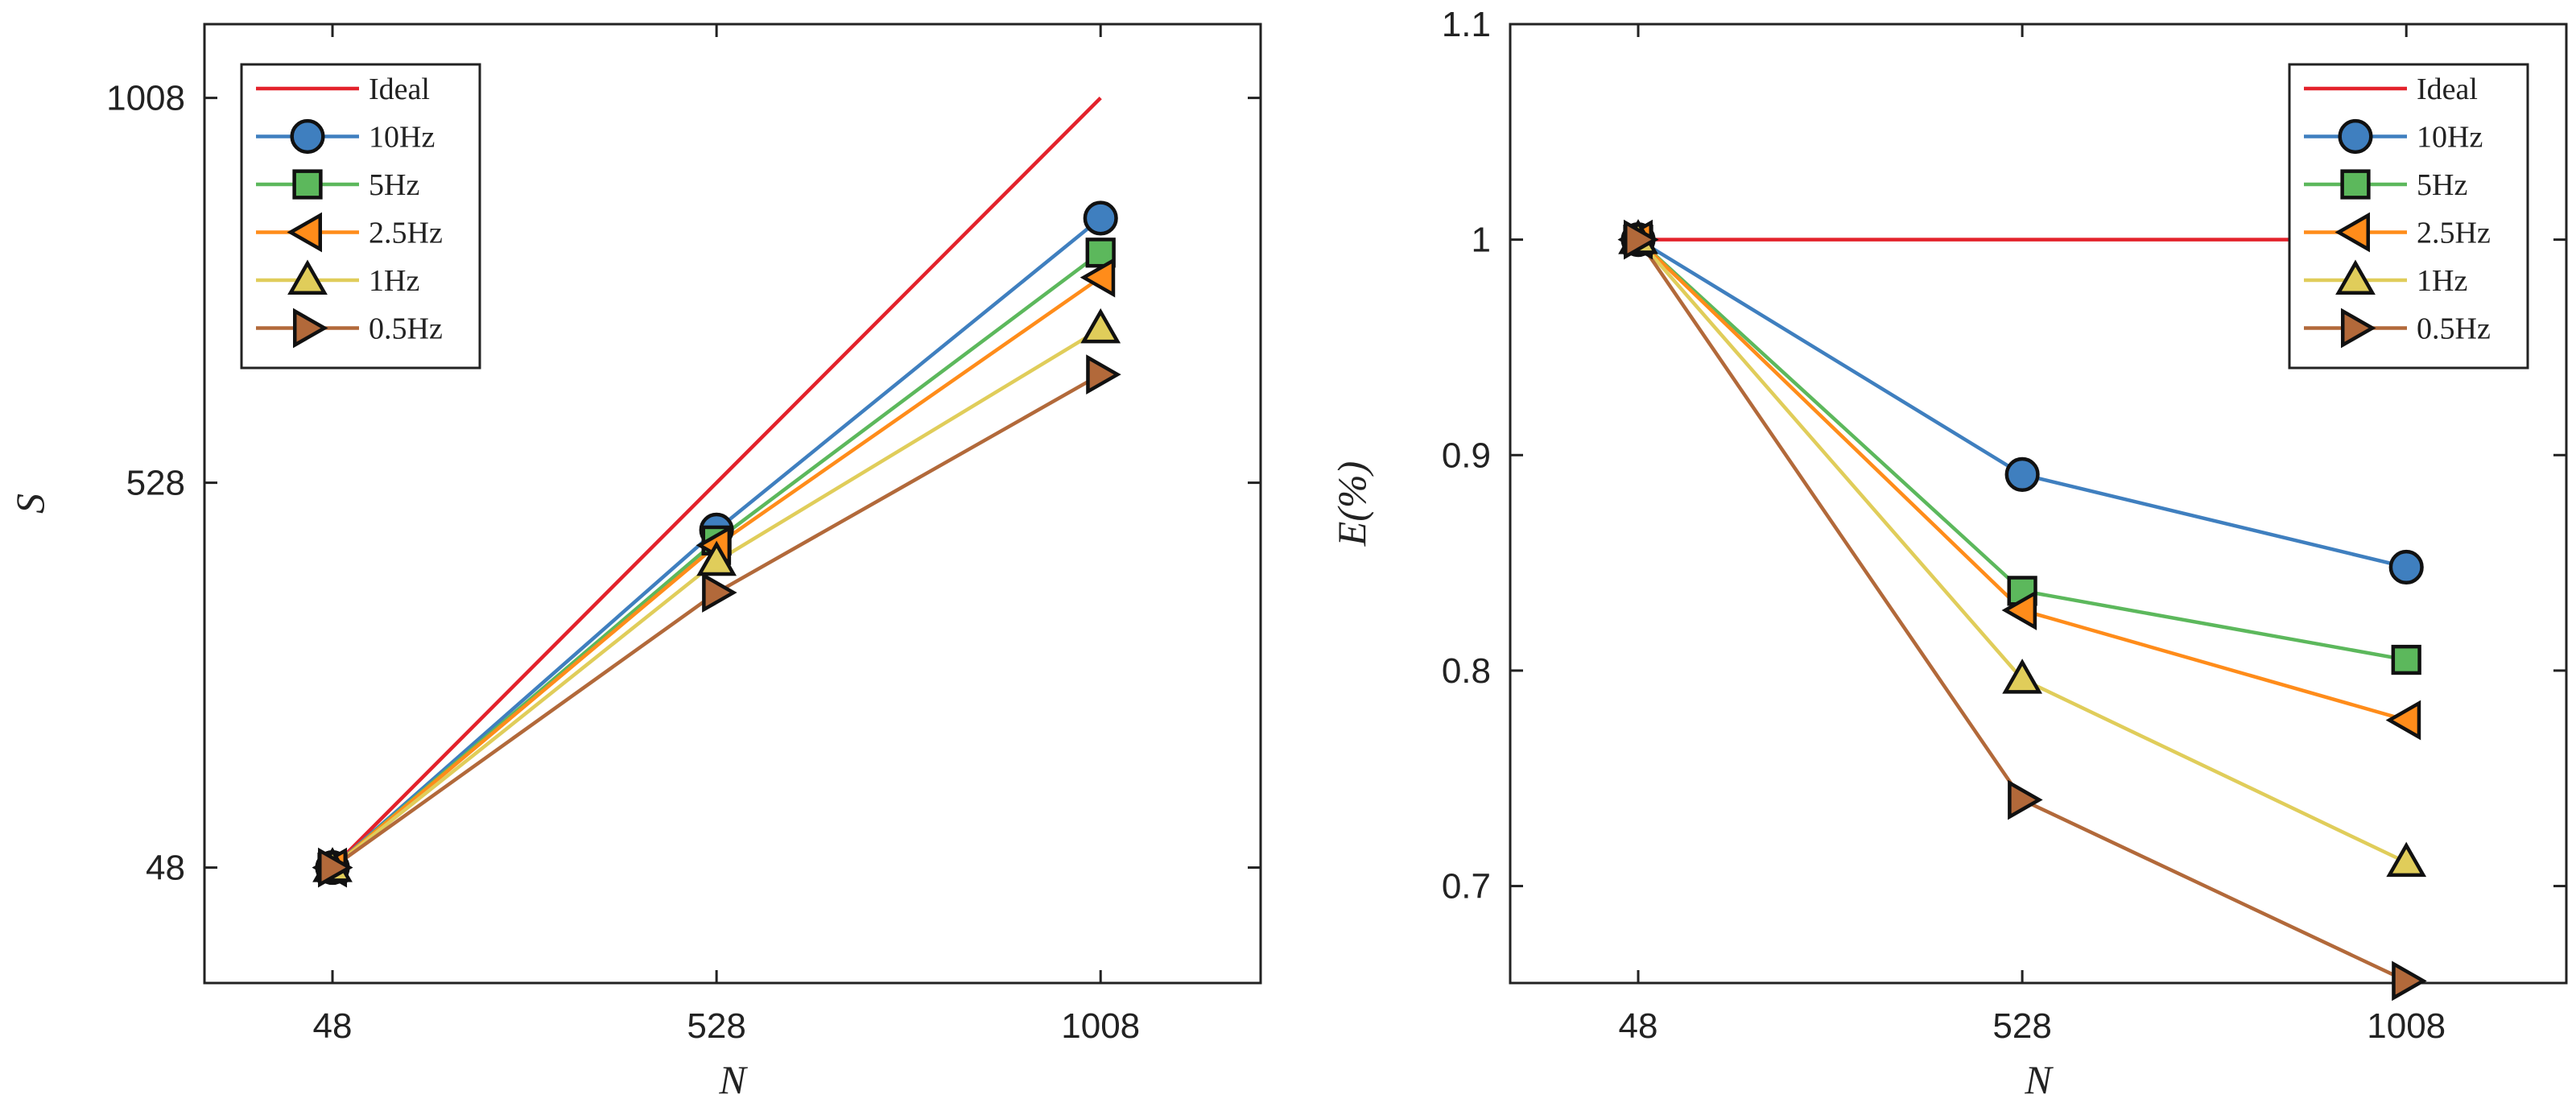 This screenshot has height=1107, width=2576. What do you see at coordinates (2406, 659) in the screenshot?
I see `data-point-5hz` at bounding box center [2406, 659].